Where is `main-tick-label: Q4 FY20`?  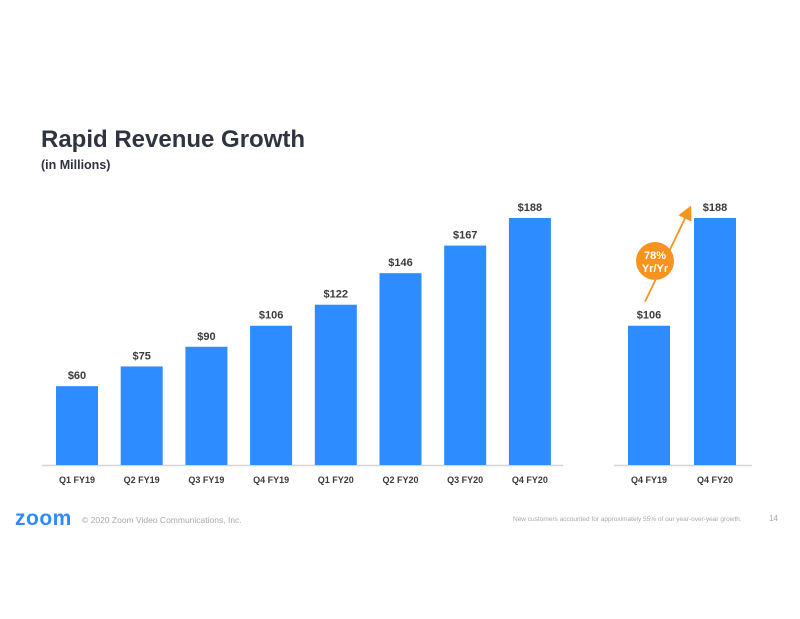
main-tick-label: Q4 FY20 is located at coordinates (530, 480).